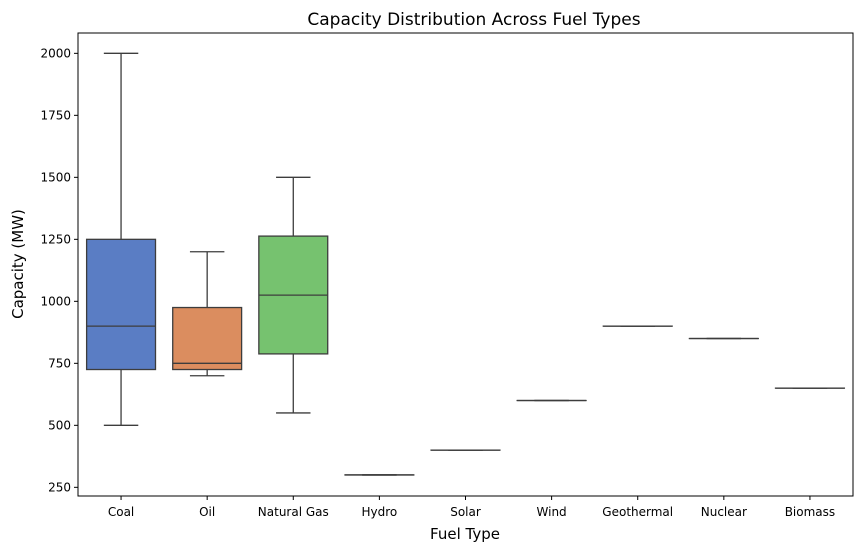  Describe the element at coordinates (59, 363) in the screenshot. I see `y-tick-label: 750` at that location.